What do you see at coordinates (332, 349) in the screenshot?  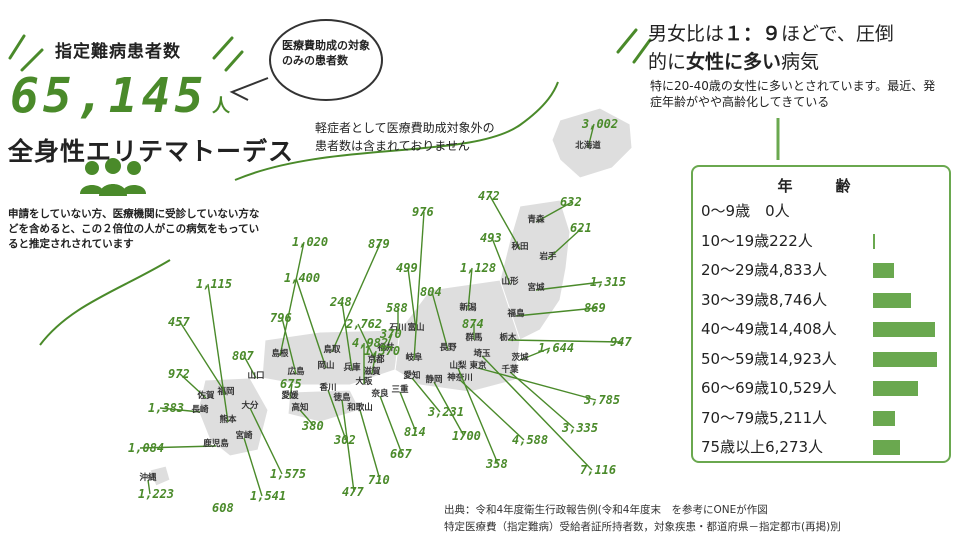 I see `pref-label-30: 鳥取` at bounding box center [332, 349].